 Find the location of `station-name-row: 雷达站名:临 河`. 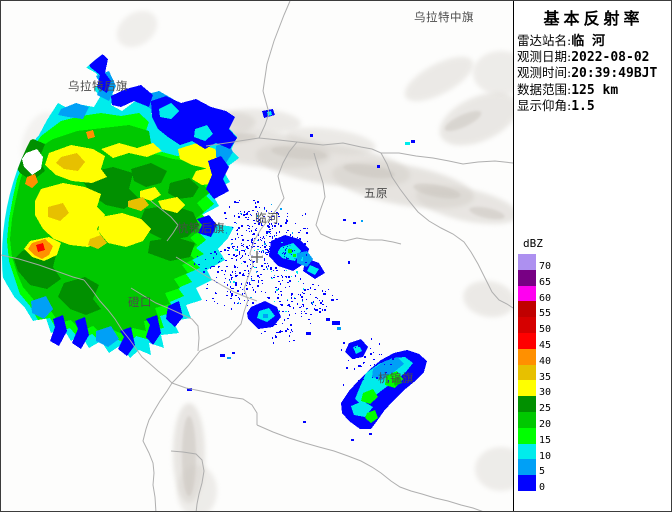

station-name-row: 雷达站名:临 河 is located at coordinates (561, 39).